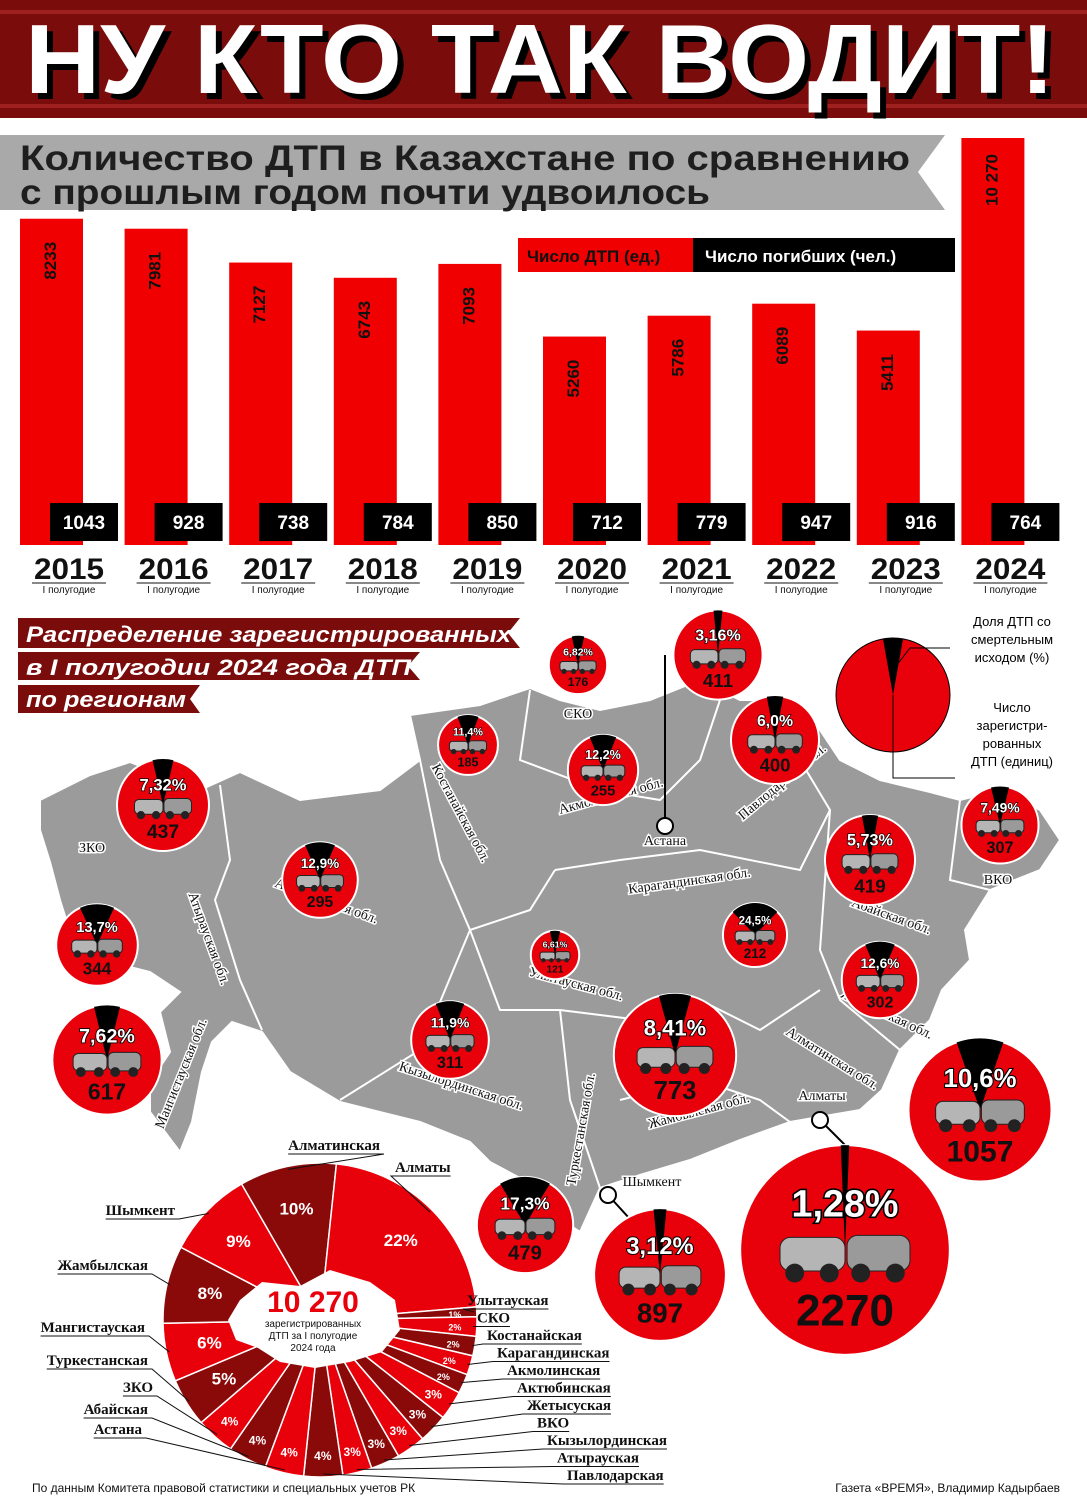  Describe the element at coordinates (893, 666) in the screenshot. I see `legend-wedge` at that location.